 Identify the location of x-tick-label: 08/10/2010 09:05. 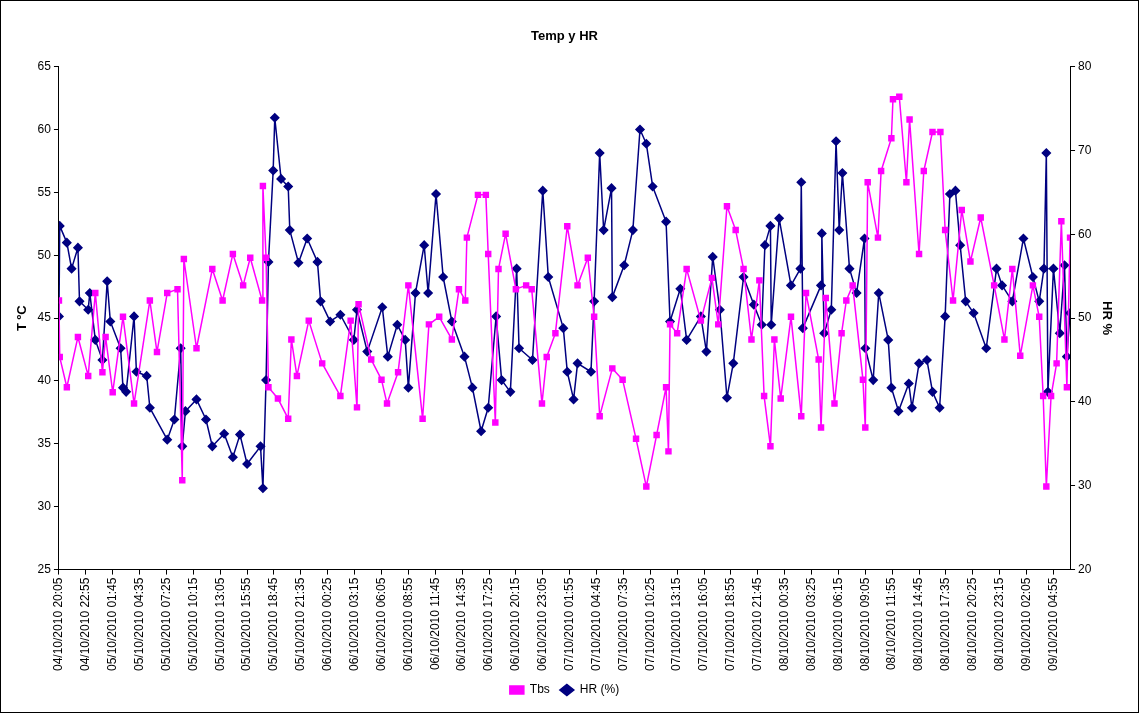
(864, 624).